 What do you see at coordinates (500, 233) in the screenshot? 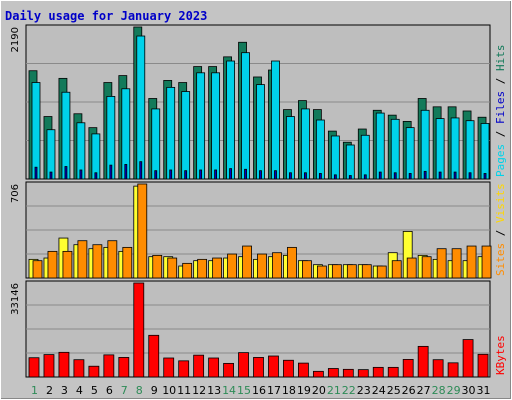
I see `legend-part-1: /` at bounding box center [500, 233].